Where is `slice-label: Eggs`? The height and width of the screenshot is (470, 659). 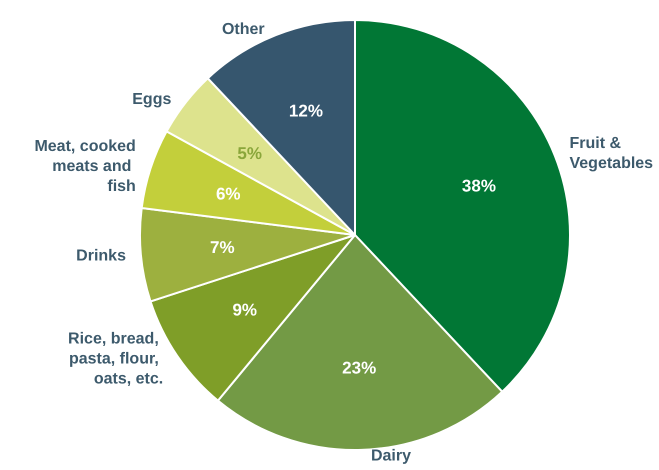 slice-label: Eggs is located at coordinates (152, 99).